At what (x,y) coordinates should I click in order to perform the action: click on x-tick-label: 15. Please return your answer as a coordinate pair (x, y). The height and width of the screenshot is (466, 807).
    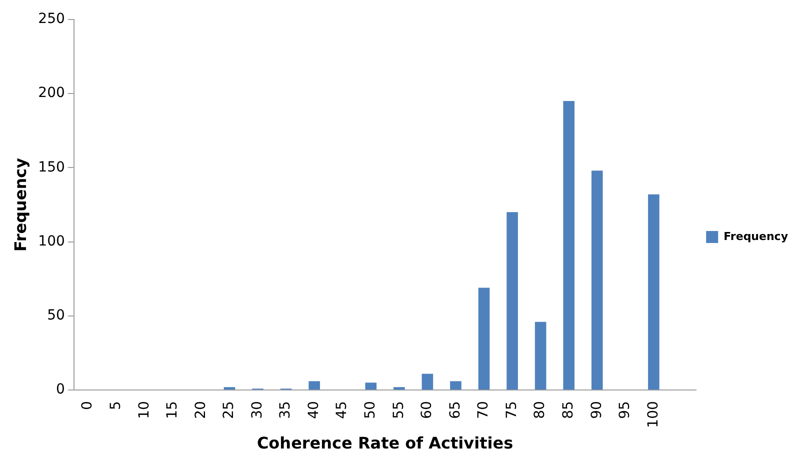
    Looking at the image, I should click on (172, 410).